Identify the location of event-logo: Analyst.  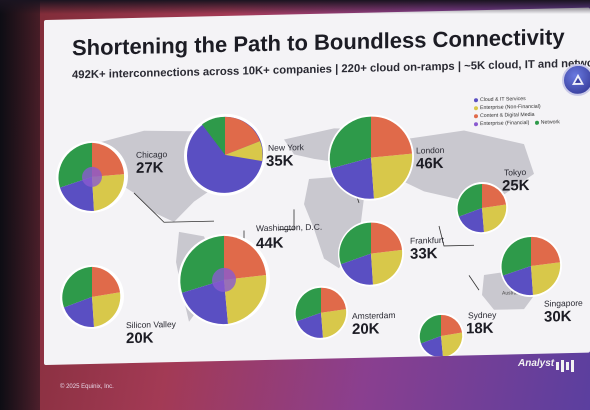
(536, 363).